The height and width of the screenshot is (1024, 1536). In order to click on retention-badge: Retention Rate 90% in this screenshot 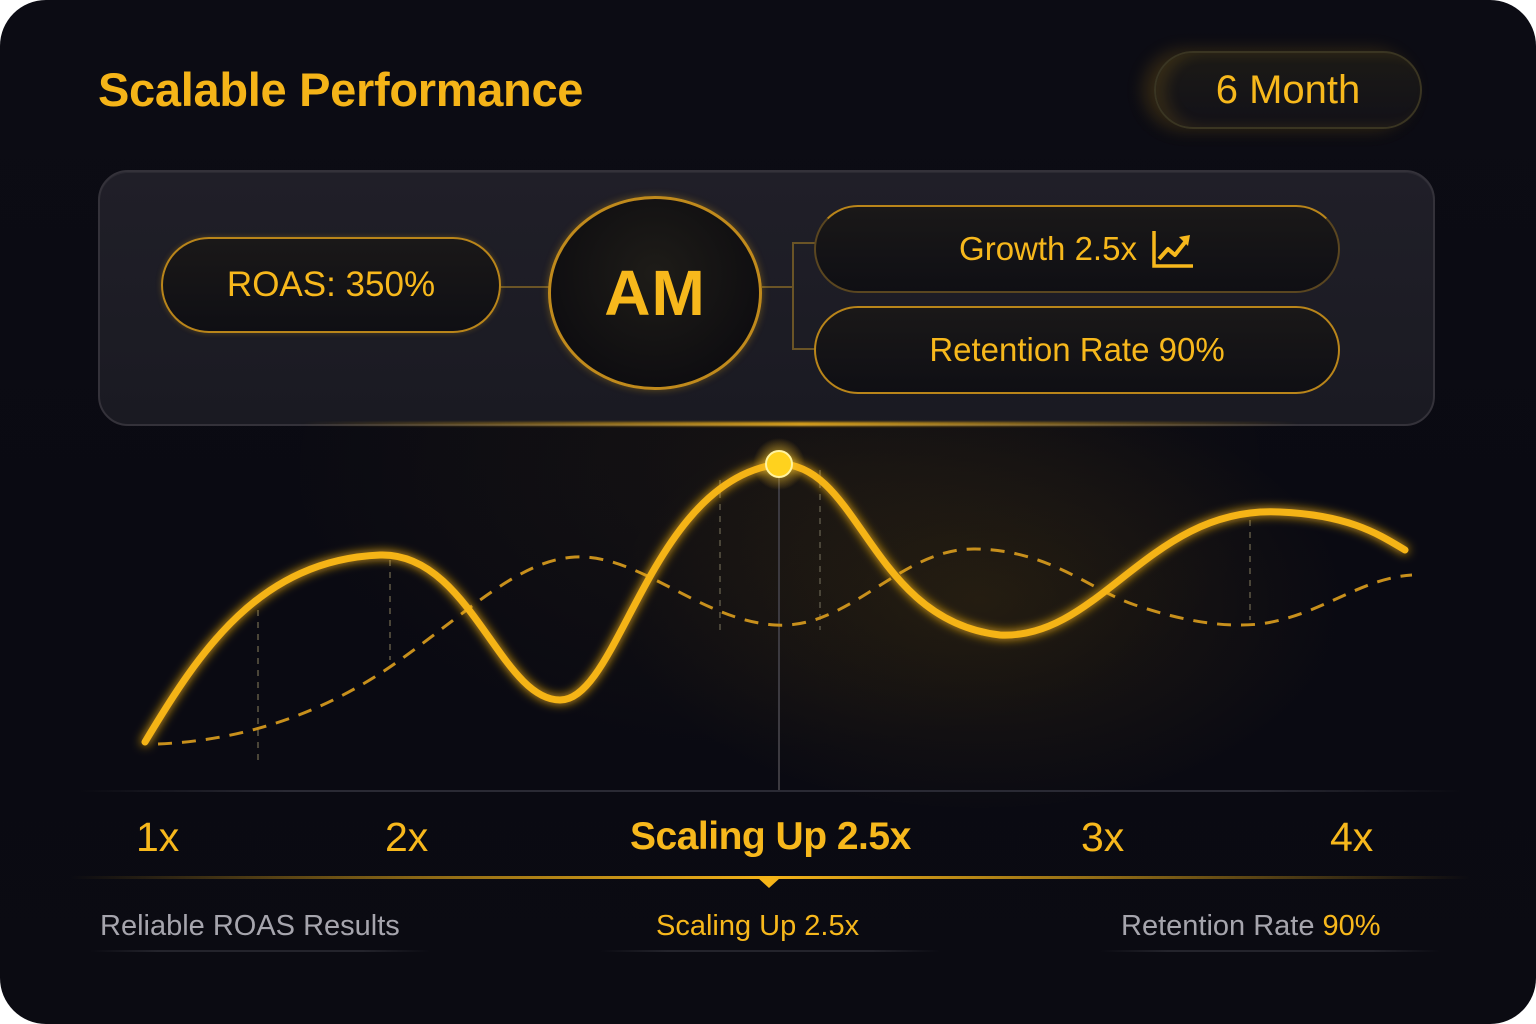, I will do `click(1077, 350)`.